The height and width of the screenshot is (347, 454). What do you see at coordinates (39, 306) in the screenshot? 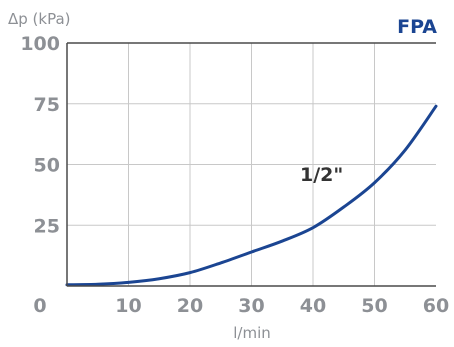
I see `x-tick-label-0: 0` at bounding box center [39, 306].